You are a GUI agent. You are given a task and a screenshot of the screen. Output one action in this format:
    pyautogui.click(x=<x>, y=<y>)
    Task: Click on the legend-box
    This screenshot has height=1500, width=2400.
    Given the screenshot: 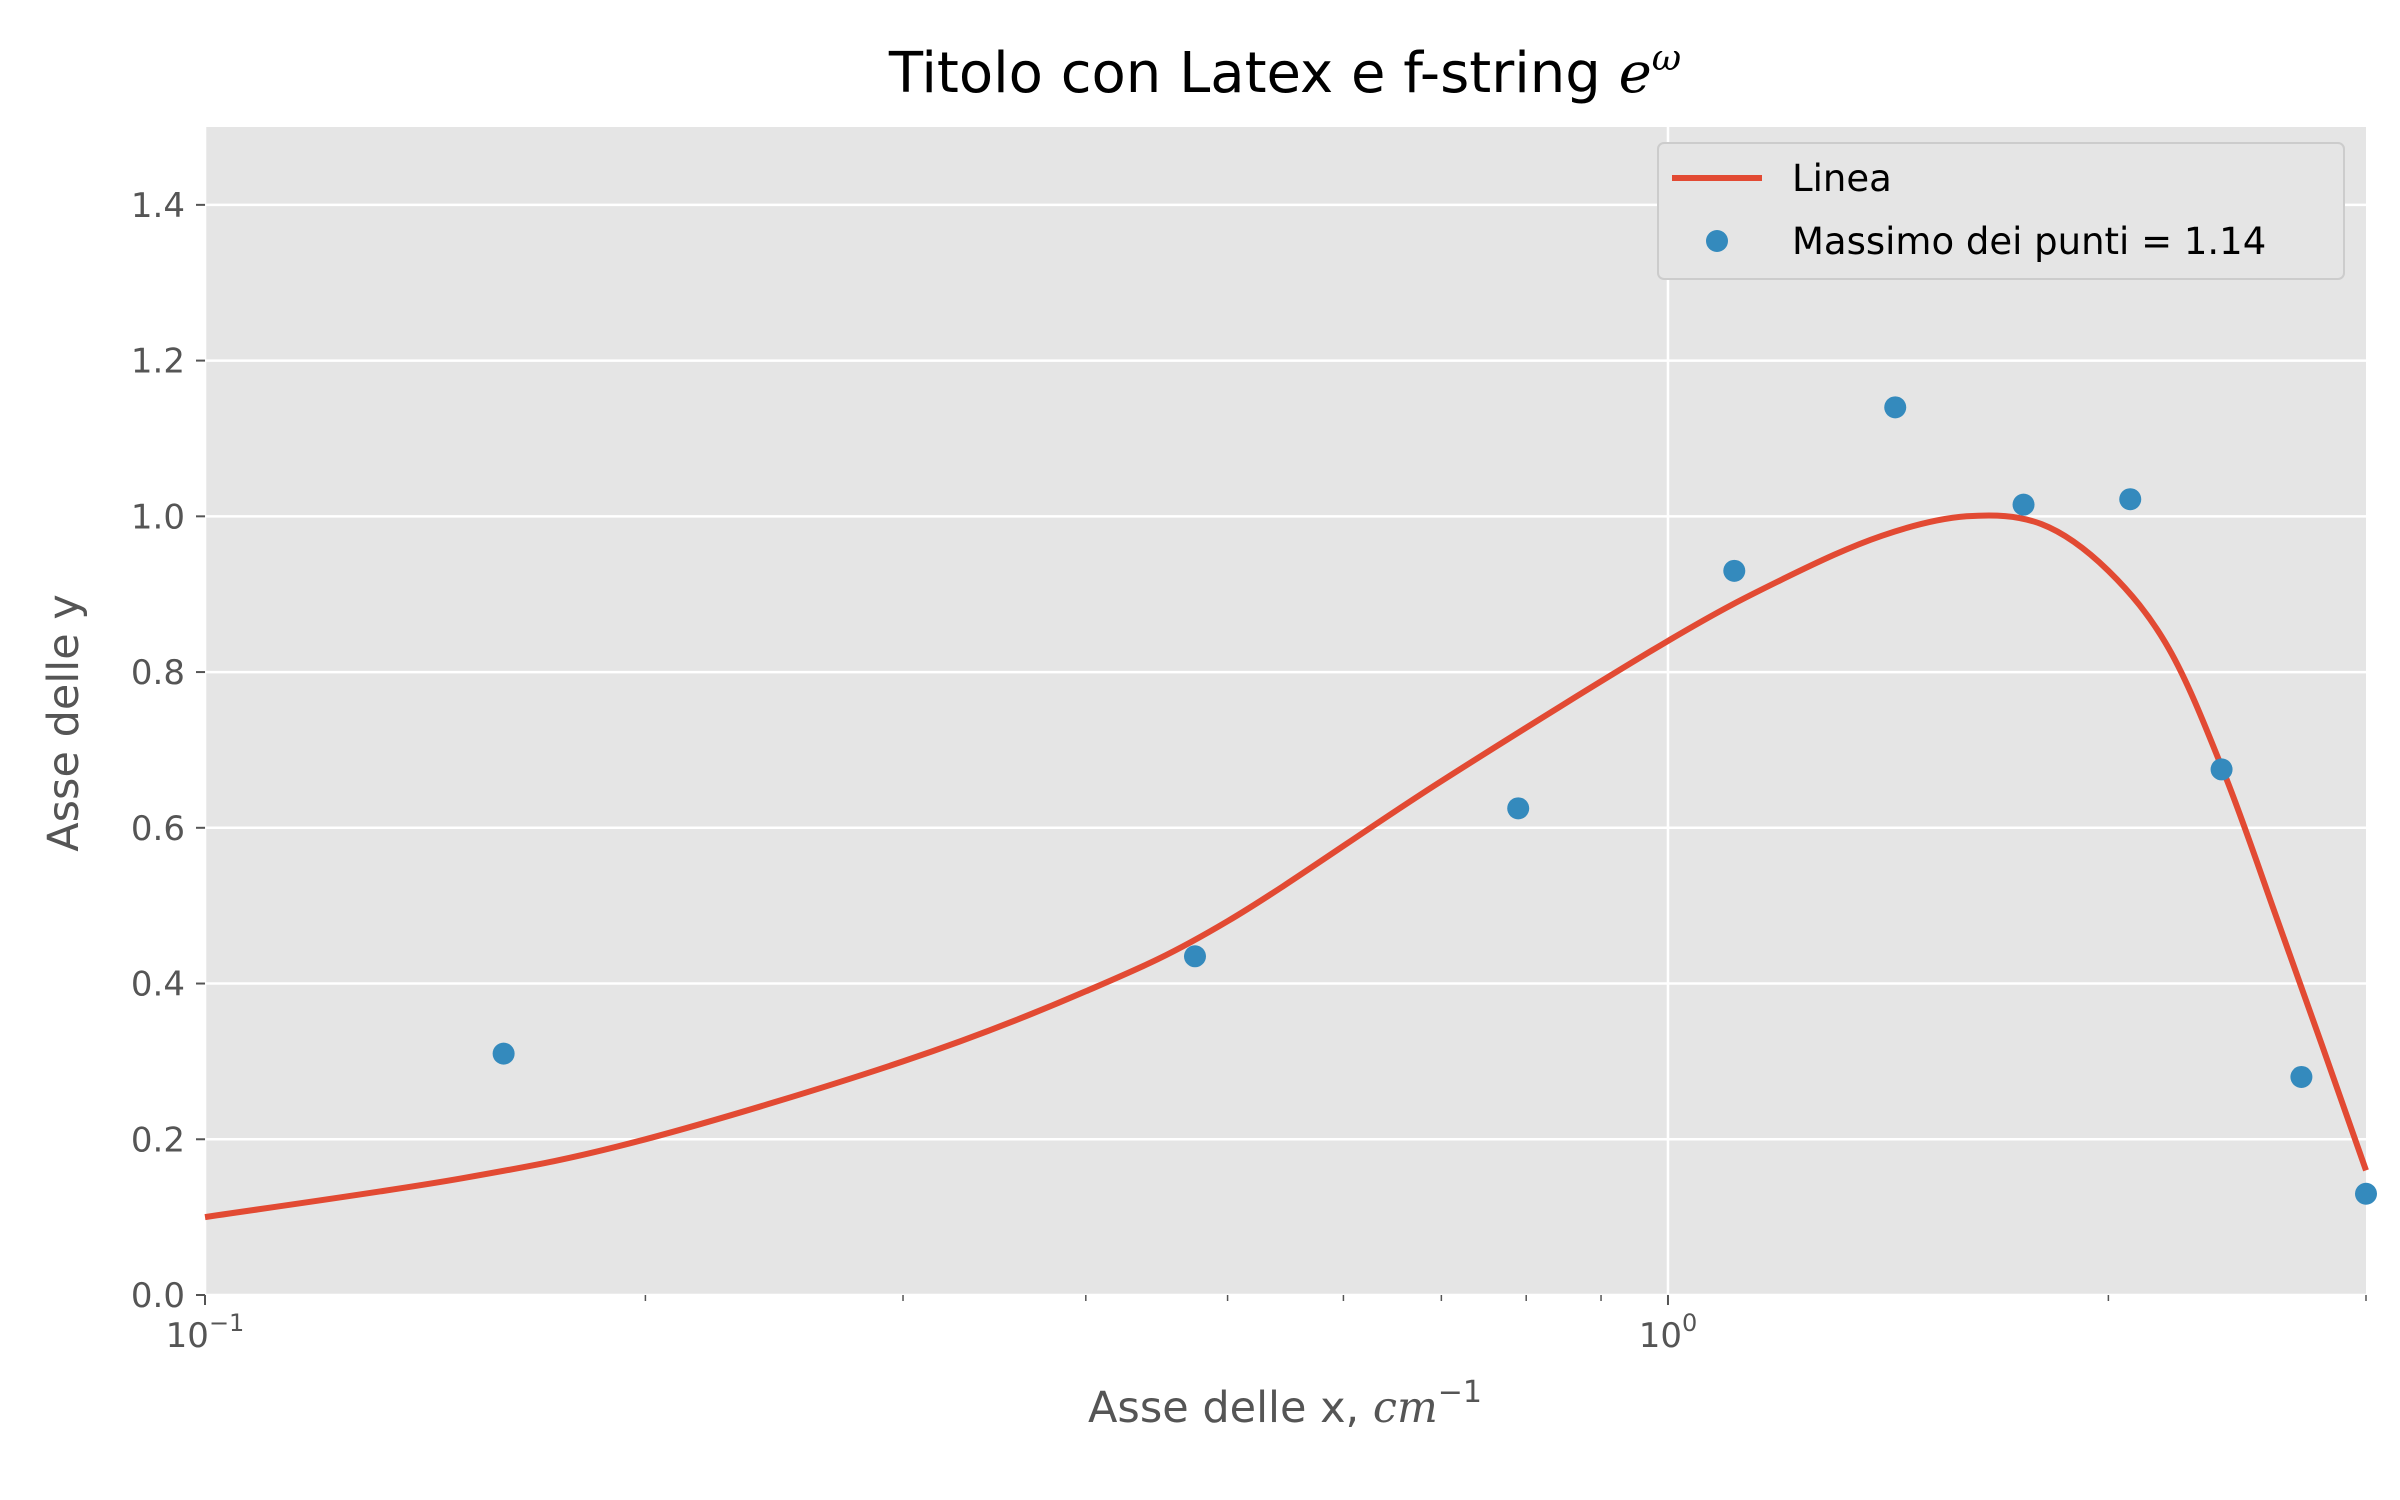 What is the action you would take?
    pyautogui.click(x=2001, y=211)
    